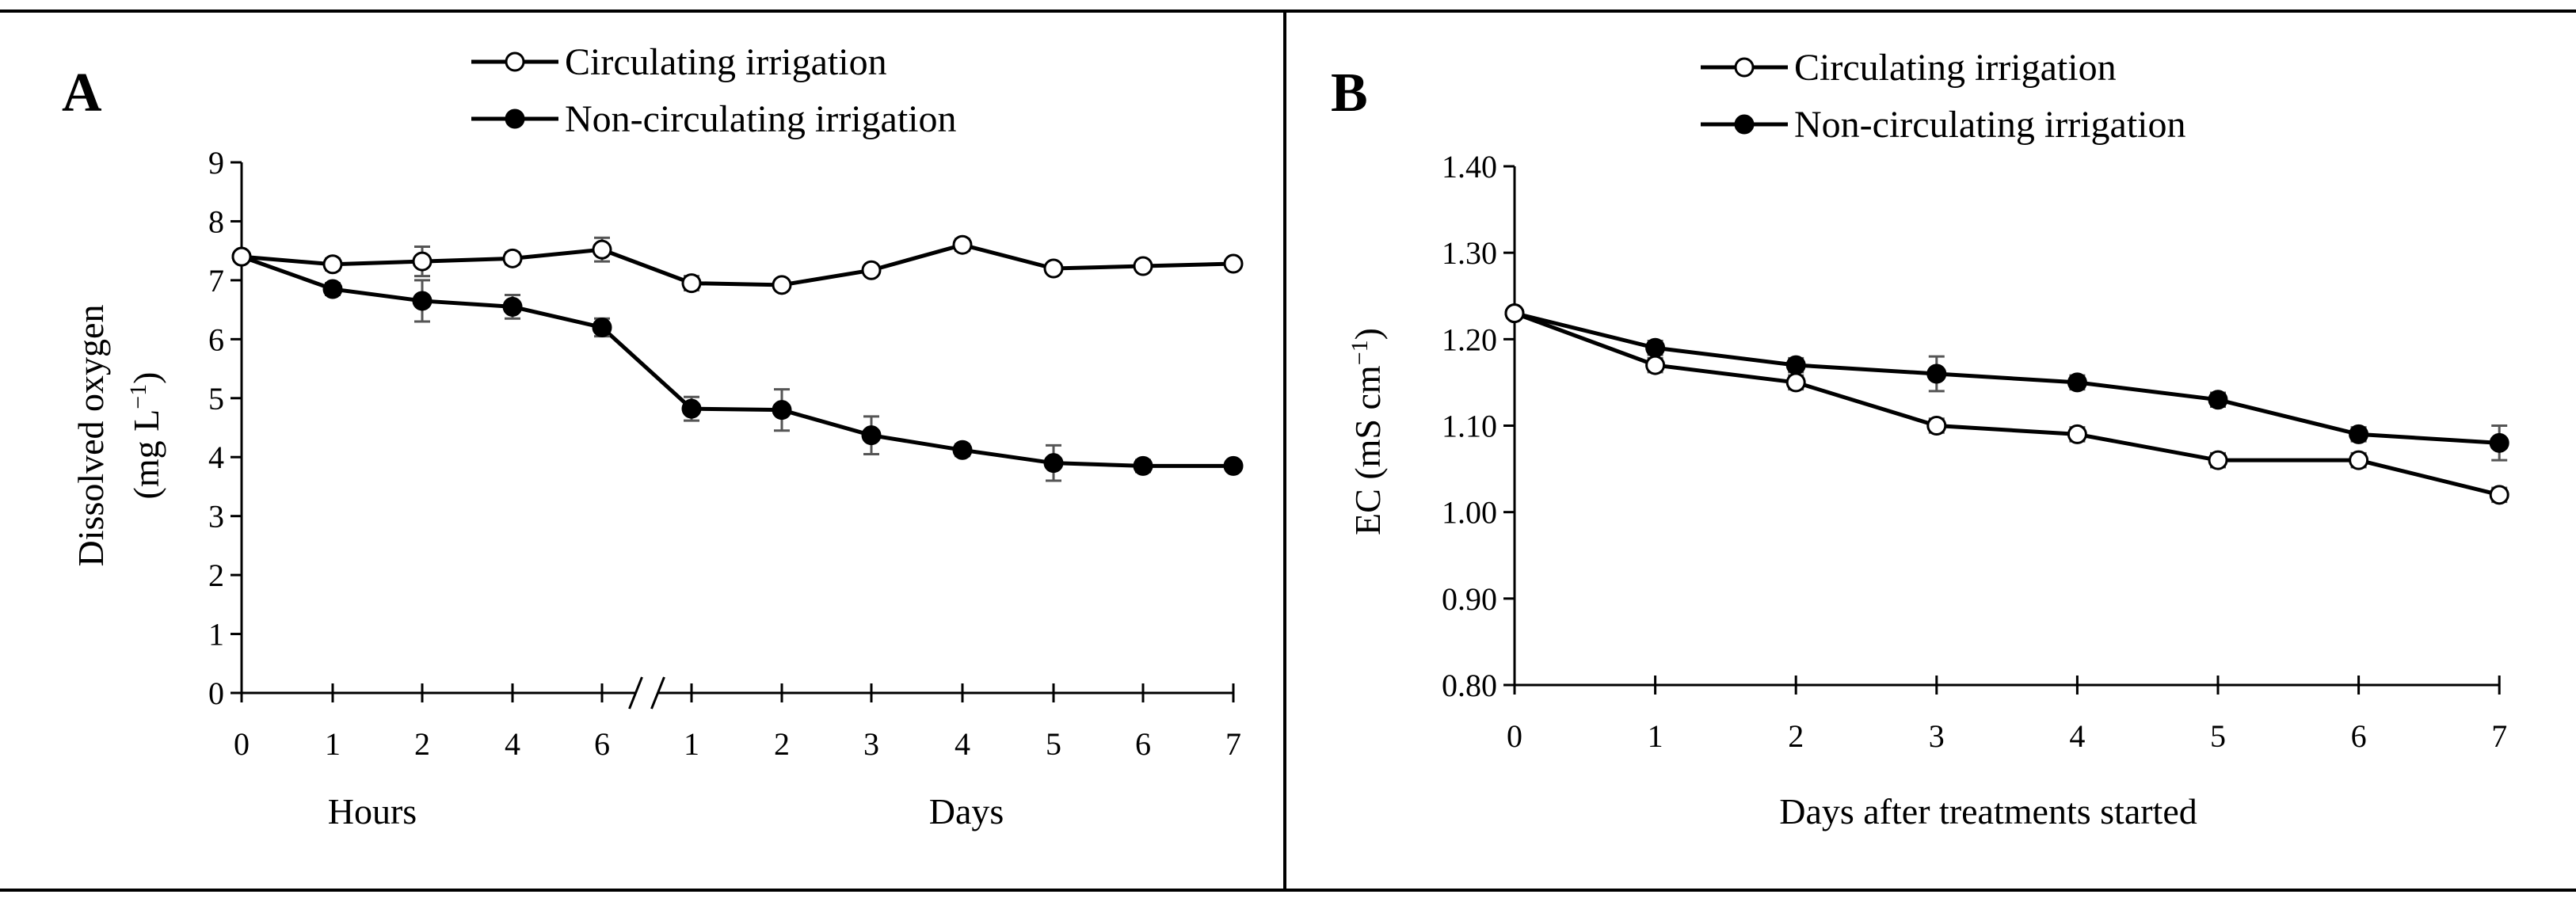 The width and height of the screenshot is (2576, 902). I want to click on panel-b-x-tick-label: 1, so click(1656, 736).